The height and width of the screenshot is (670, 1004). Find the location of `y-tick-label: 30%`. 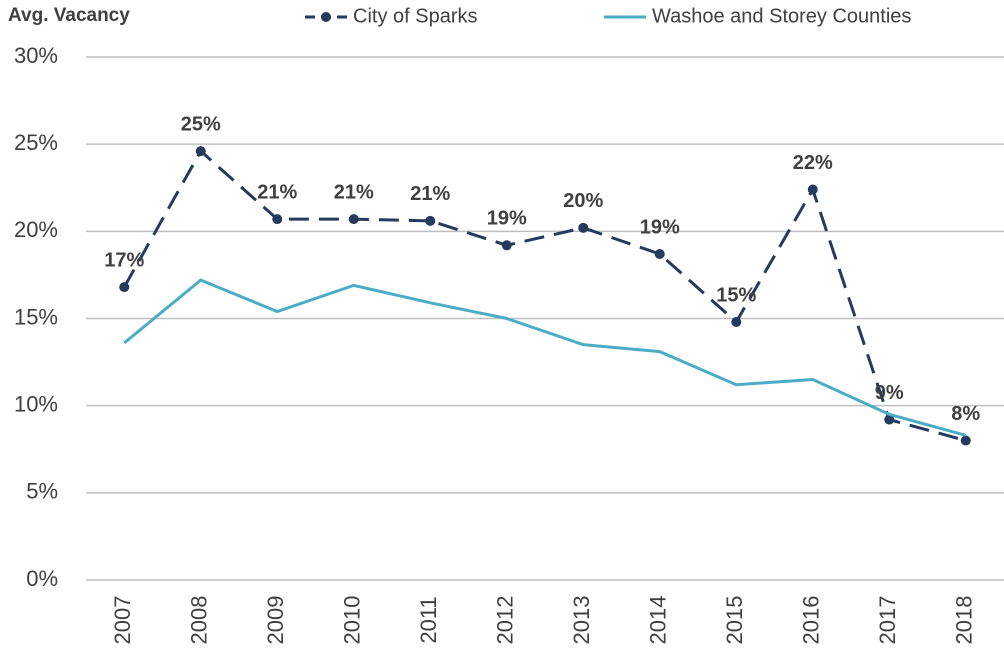

y-tick-label: 30% is located at coordinates (36, 55).